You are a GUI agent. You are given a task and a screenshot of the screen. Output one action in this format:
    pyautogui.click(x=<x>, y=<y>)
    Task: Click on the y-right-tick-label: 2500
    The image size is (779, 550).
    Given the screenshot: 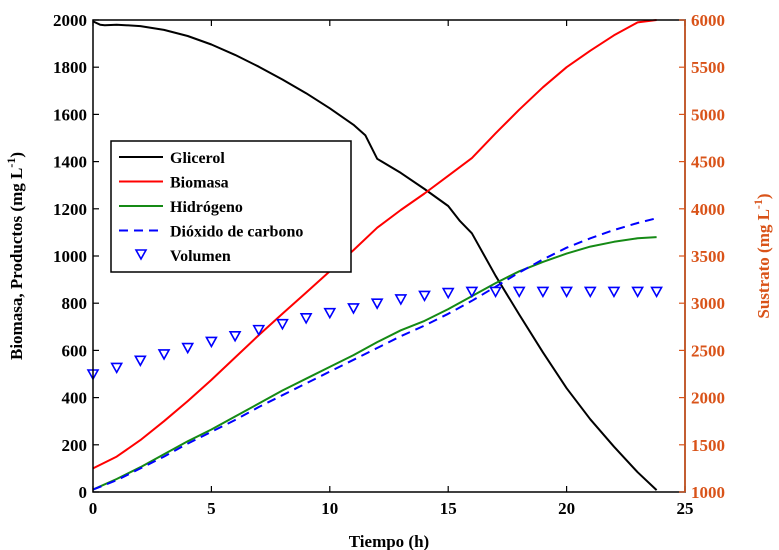 What is the action you would take?
    pyautogui.click(x=708, y=350)
    